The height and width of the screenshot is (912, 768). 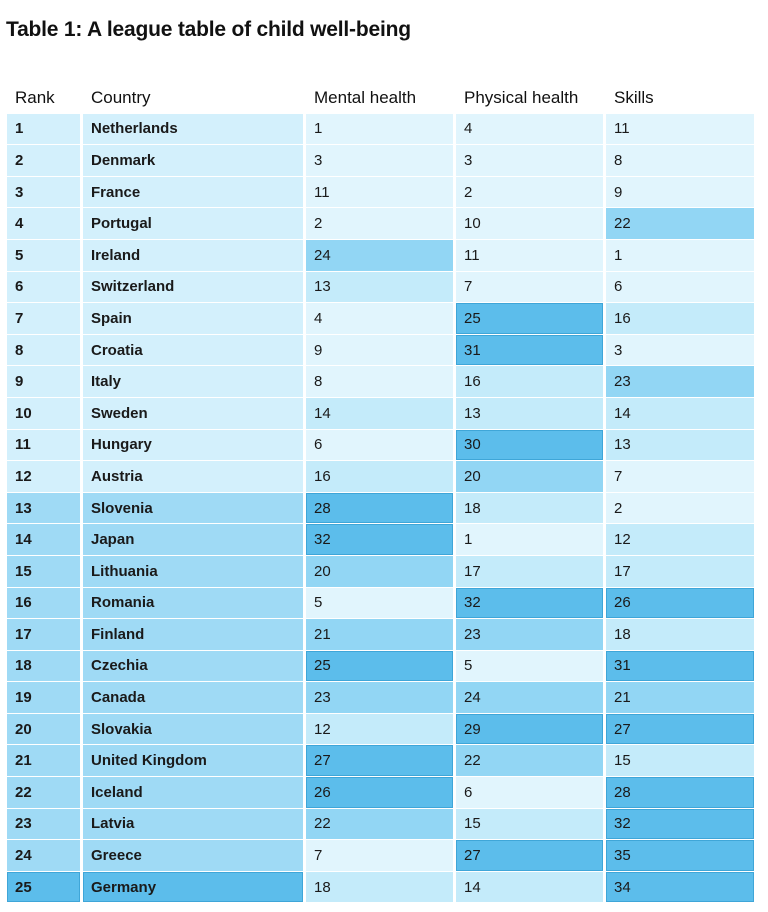 I want to click on table-row: 24 Greece 7 27 35, so click(x=380, y=856).